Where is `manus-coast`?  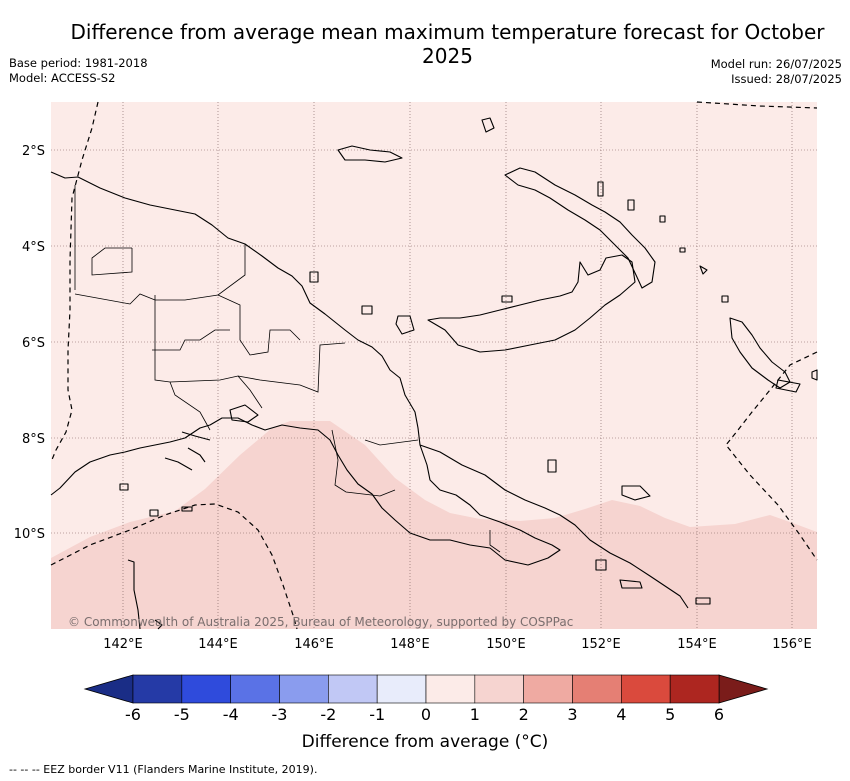 manus-coast is located at coordinates (370, 154).